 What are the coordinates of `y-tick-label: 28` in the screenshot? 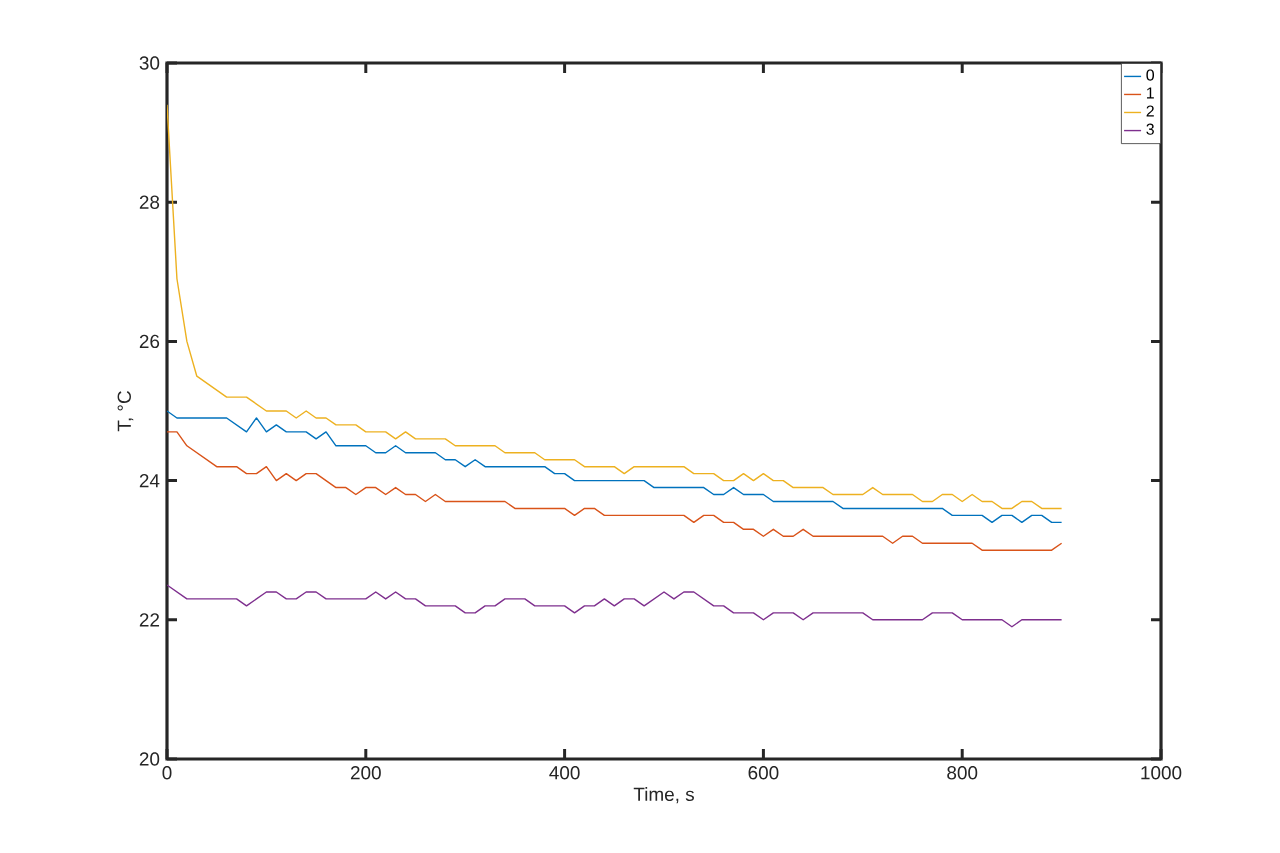 It's located at (149, 202).